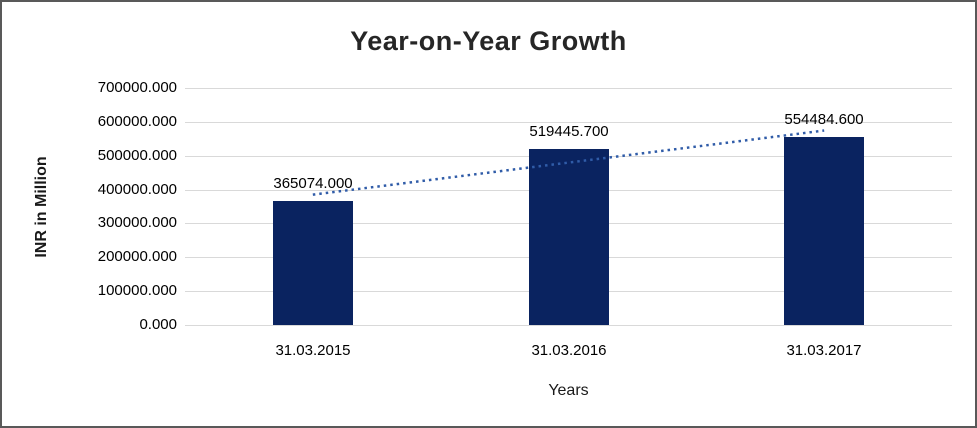  Describe the element at coordinates (137, 222) in the screenshot. I see `y-tick-label: 300000.000` at that location.